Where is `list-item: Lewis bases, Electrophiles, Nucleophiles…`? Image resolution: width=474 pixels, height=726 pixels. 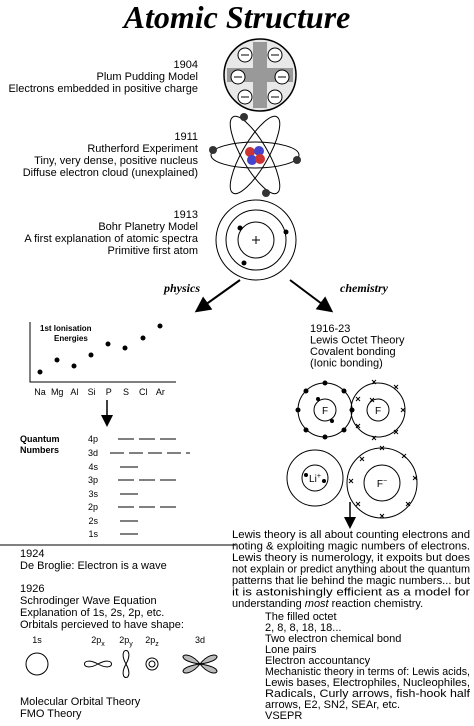 list-item: Lewis bases, Electrophiles, Nucleophiles… is located at coordinates (367, 683).